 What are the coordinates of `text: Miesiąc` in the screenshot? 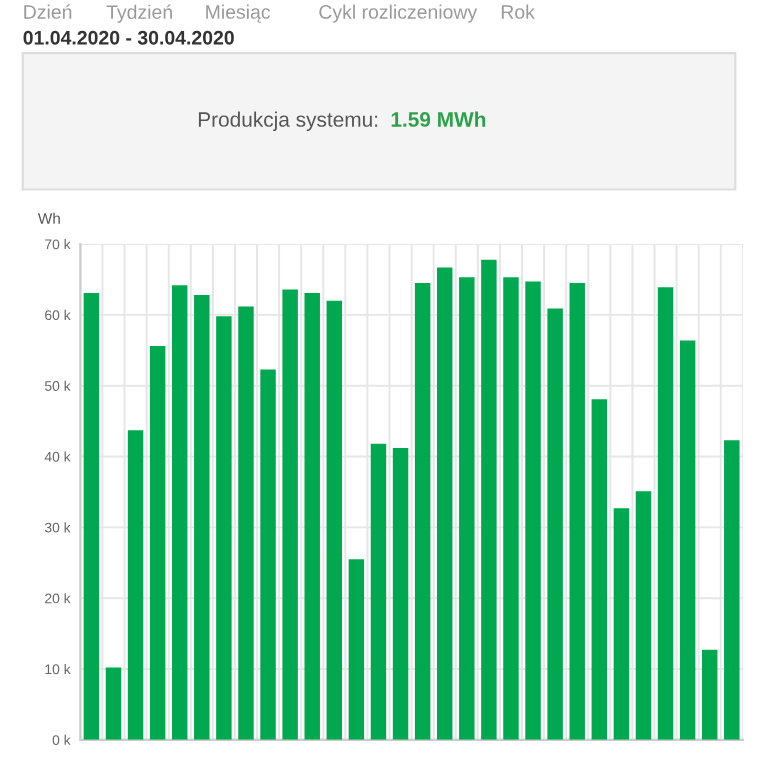 It's located at (238, 13).